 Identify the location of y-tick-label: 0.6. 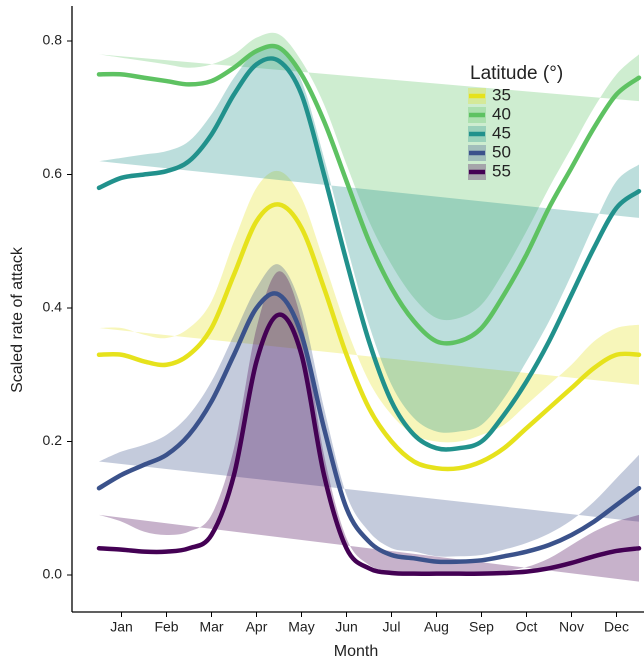
(53, 173).